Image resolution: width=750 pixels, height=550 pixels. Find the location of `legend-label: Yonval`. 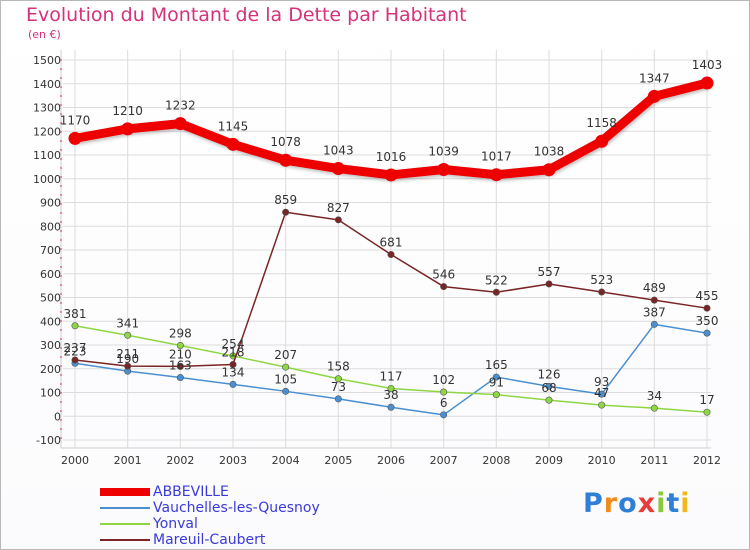

legend-label: Yonval is located at coordinates (175, 524).